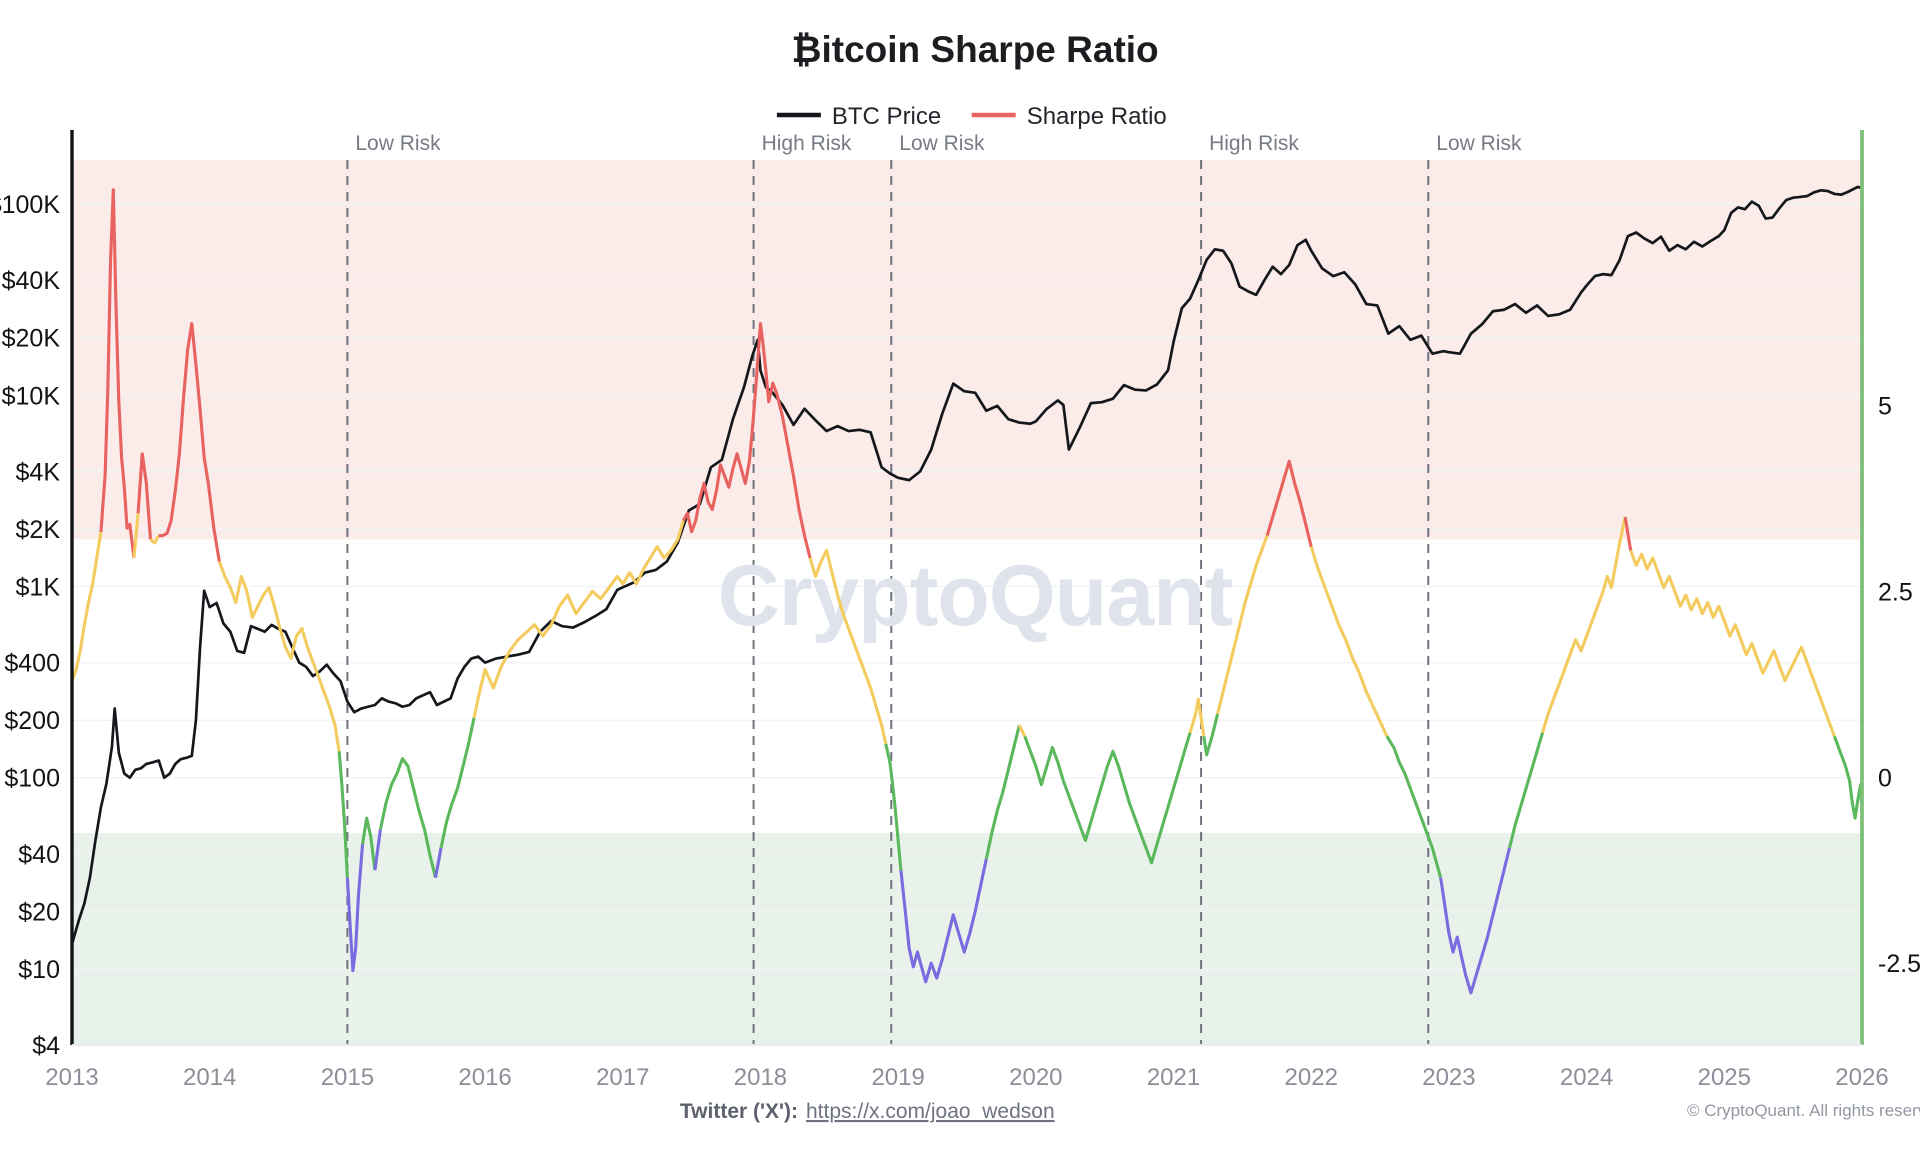 This screenshot has width=1920, height=1152. I want to click on y-axis-left-tick-label: $40K, so click(31, 281).